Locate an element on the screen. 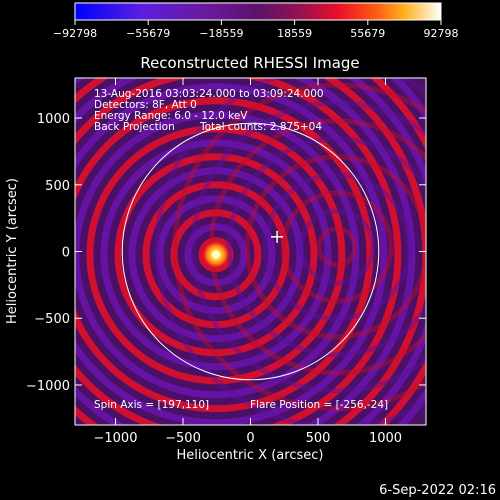 This screenshot has height=500, width=500. y-axis-label: Heliocentric Y (arcsec) is located at coordinates (12, 251).